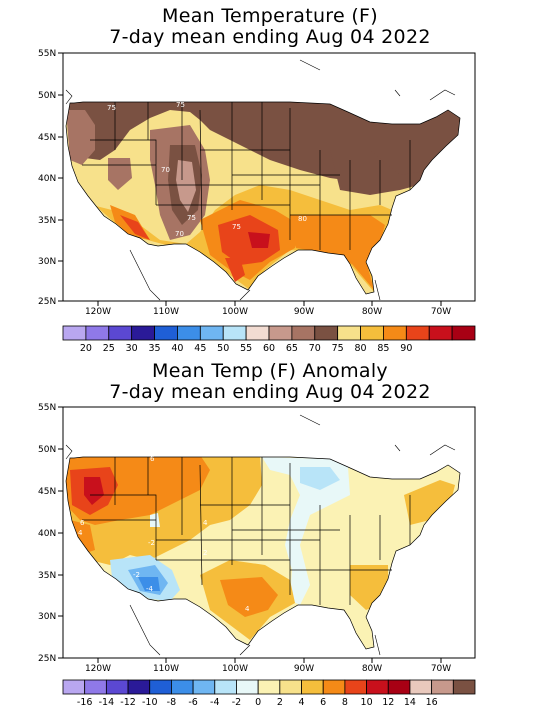 The image size is (540, 709). Describe the element at coordinates (338, 348) in the screenshot. I see `colorbar-label: 75` at that location.